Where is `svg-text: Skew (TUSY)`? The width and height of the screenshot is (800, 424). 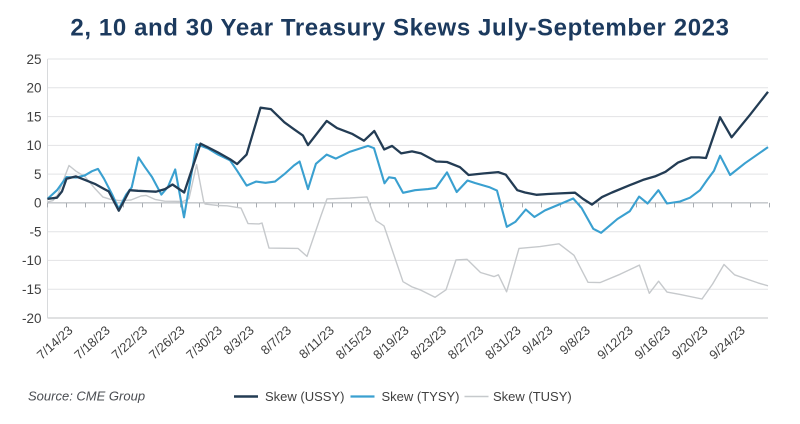
svg-text: Skew (TUSY) is located at coordinates (532, 396).